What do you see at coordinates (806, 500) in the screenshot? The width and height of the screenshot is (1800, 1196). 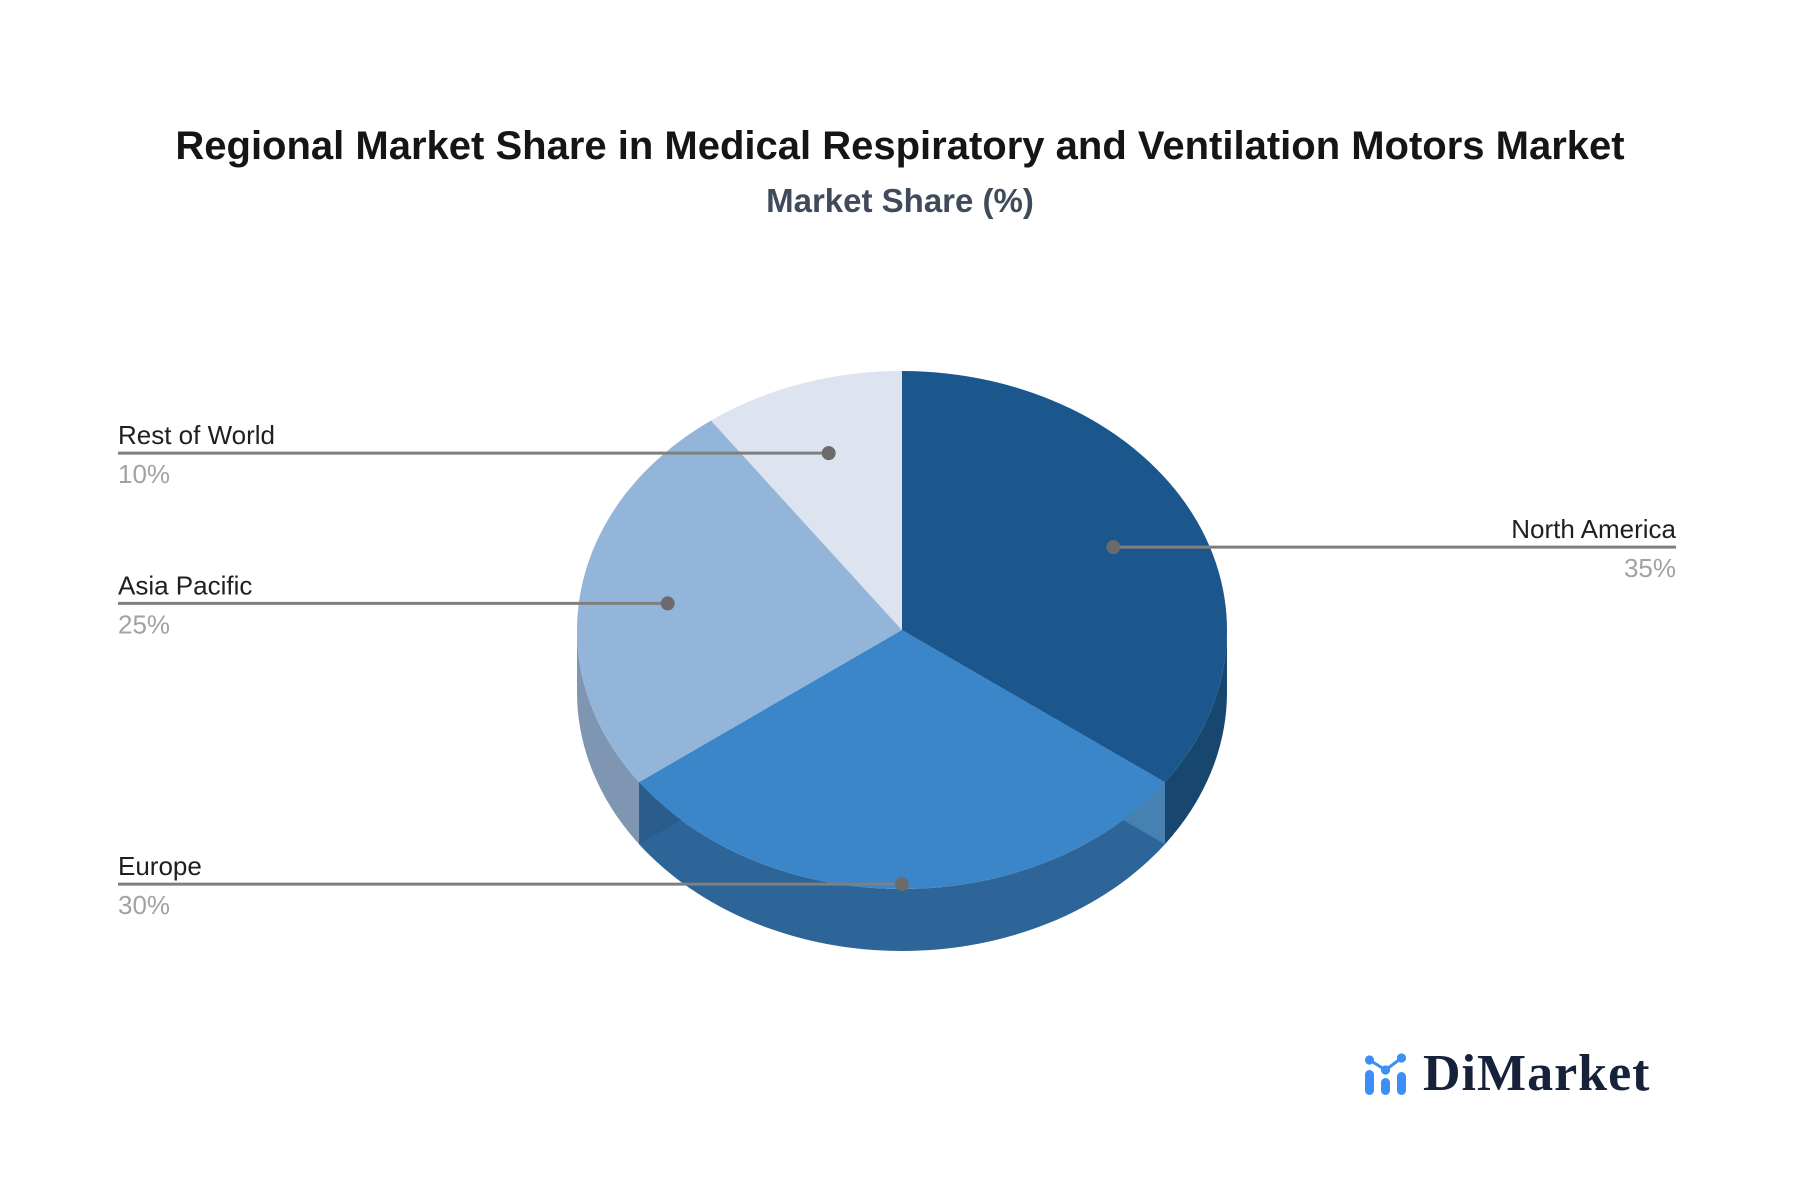 I see `pie-slice-rest-of-world` at bounding box center [806, 500].